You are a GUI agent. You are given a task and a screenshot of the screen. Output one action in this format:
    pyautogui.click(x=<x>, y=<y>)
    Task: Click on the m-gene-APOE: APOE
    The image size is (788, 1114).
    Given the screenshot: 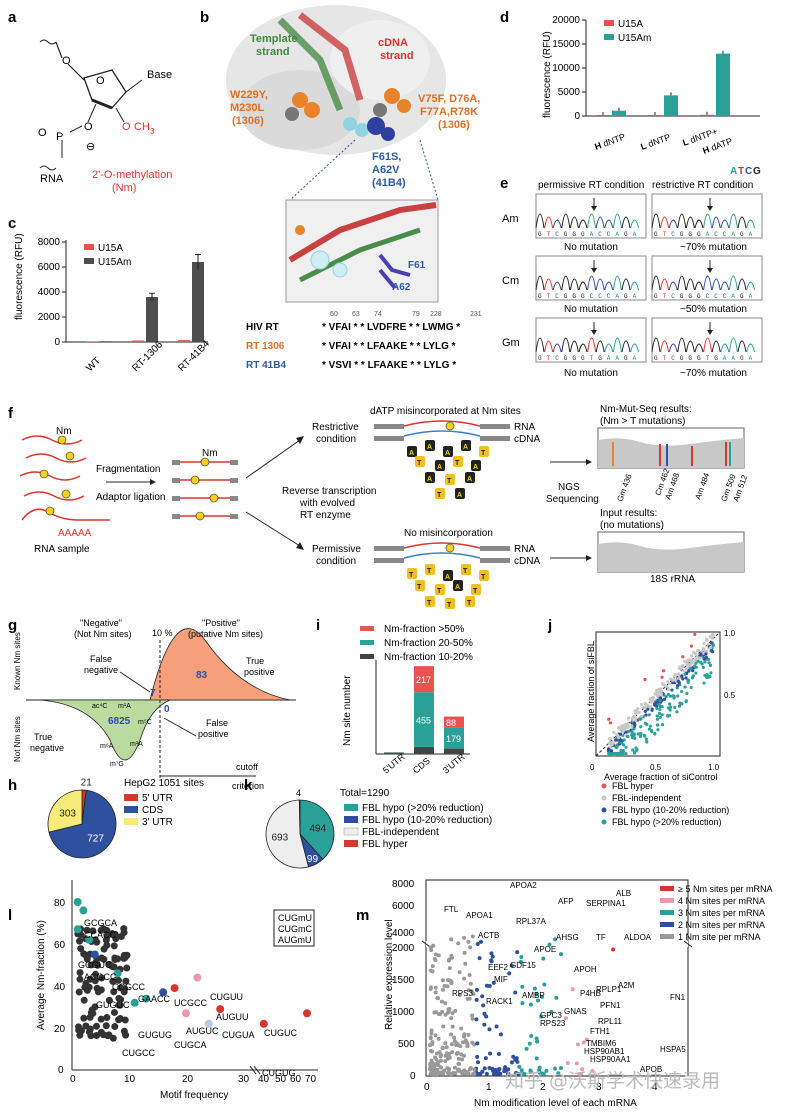 What is the action you would take?
    pyautogui.click(x=545, y=949)
    